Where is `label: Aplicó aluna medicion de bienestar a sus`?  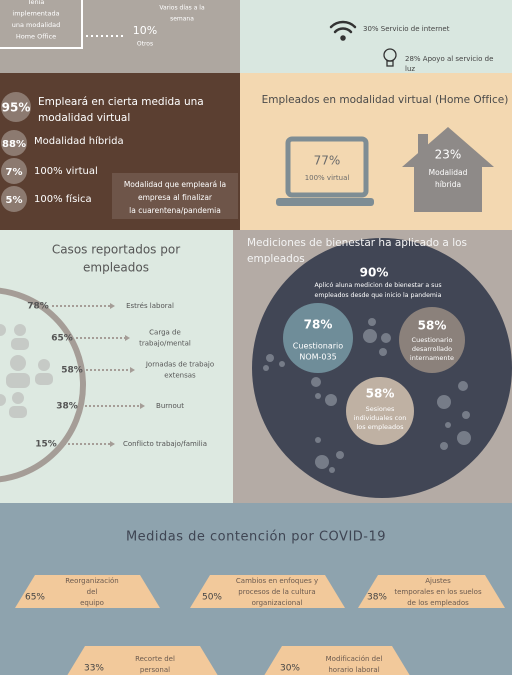 label: Aplicó aluna medicion de bienestar a sus is located at coordinates (377, 285).